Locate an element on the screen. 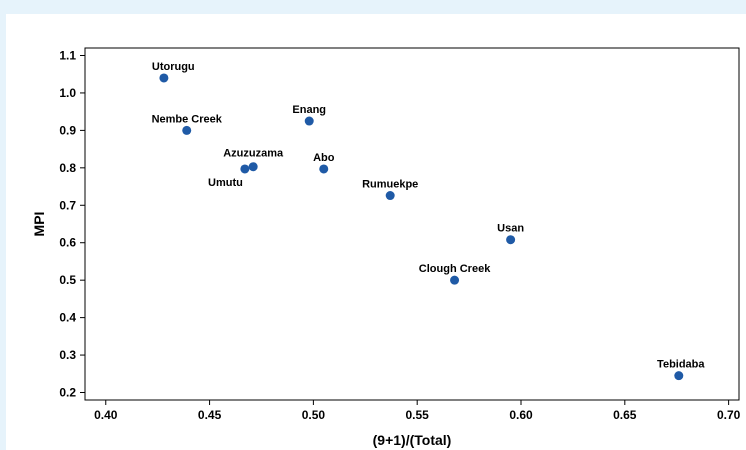  y-axis-title: MPI is located at coordinates (39, 224).